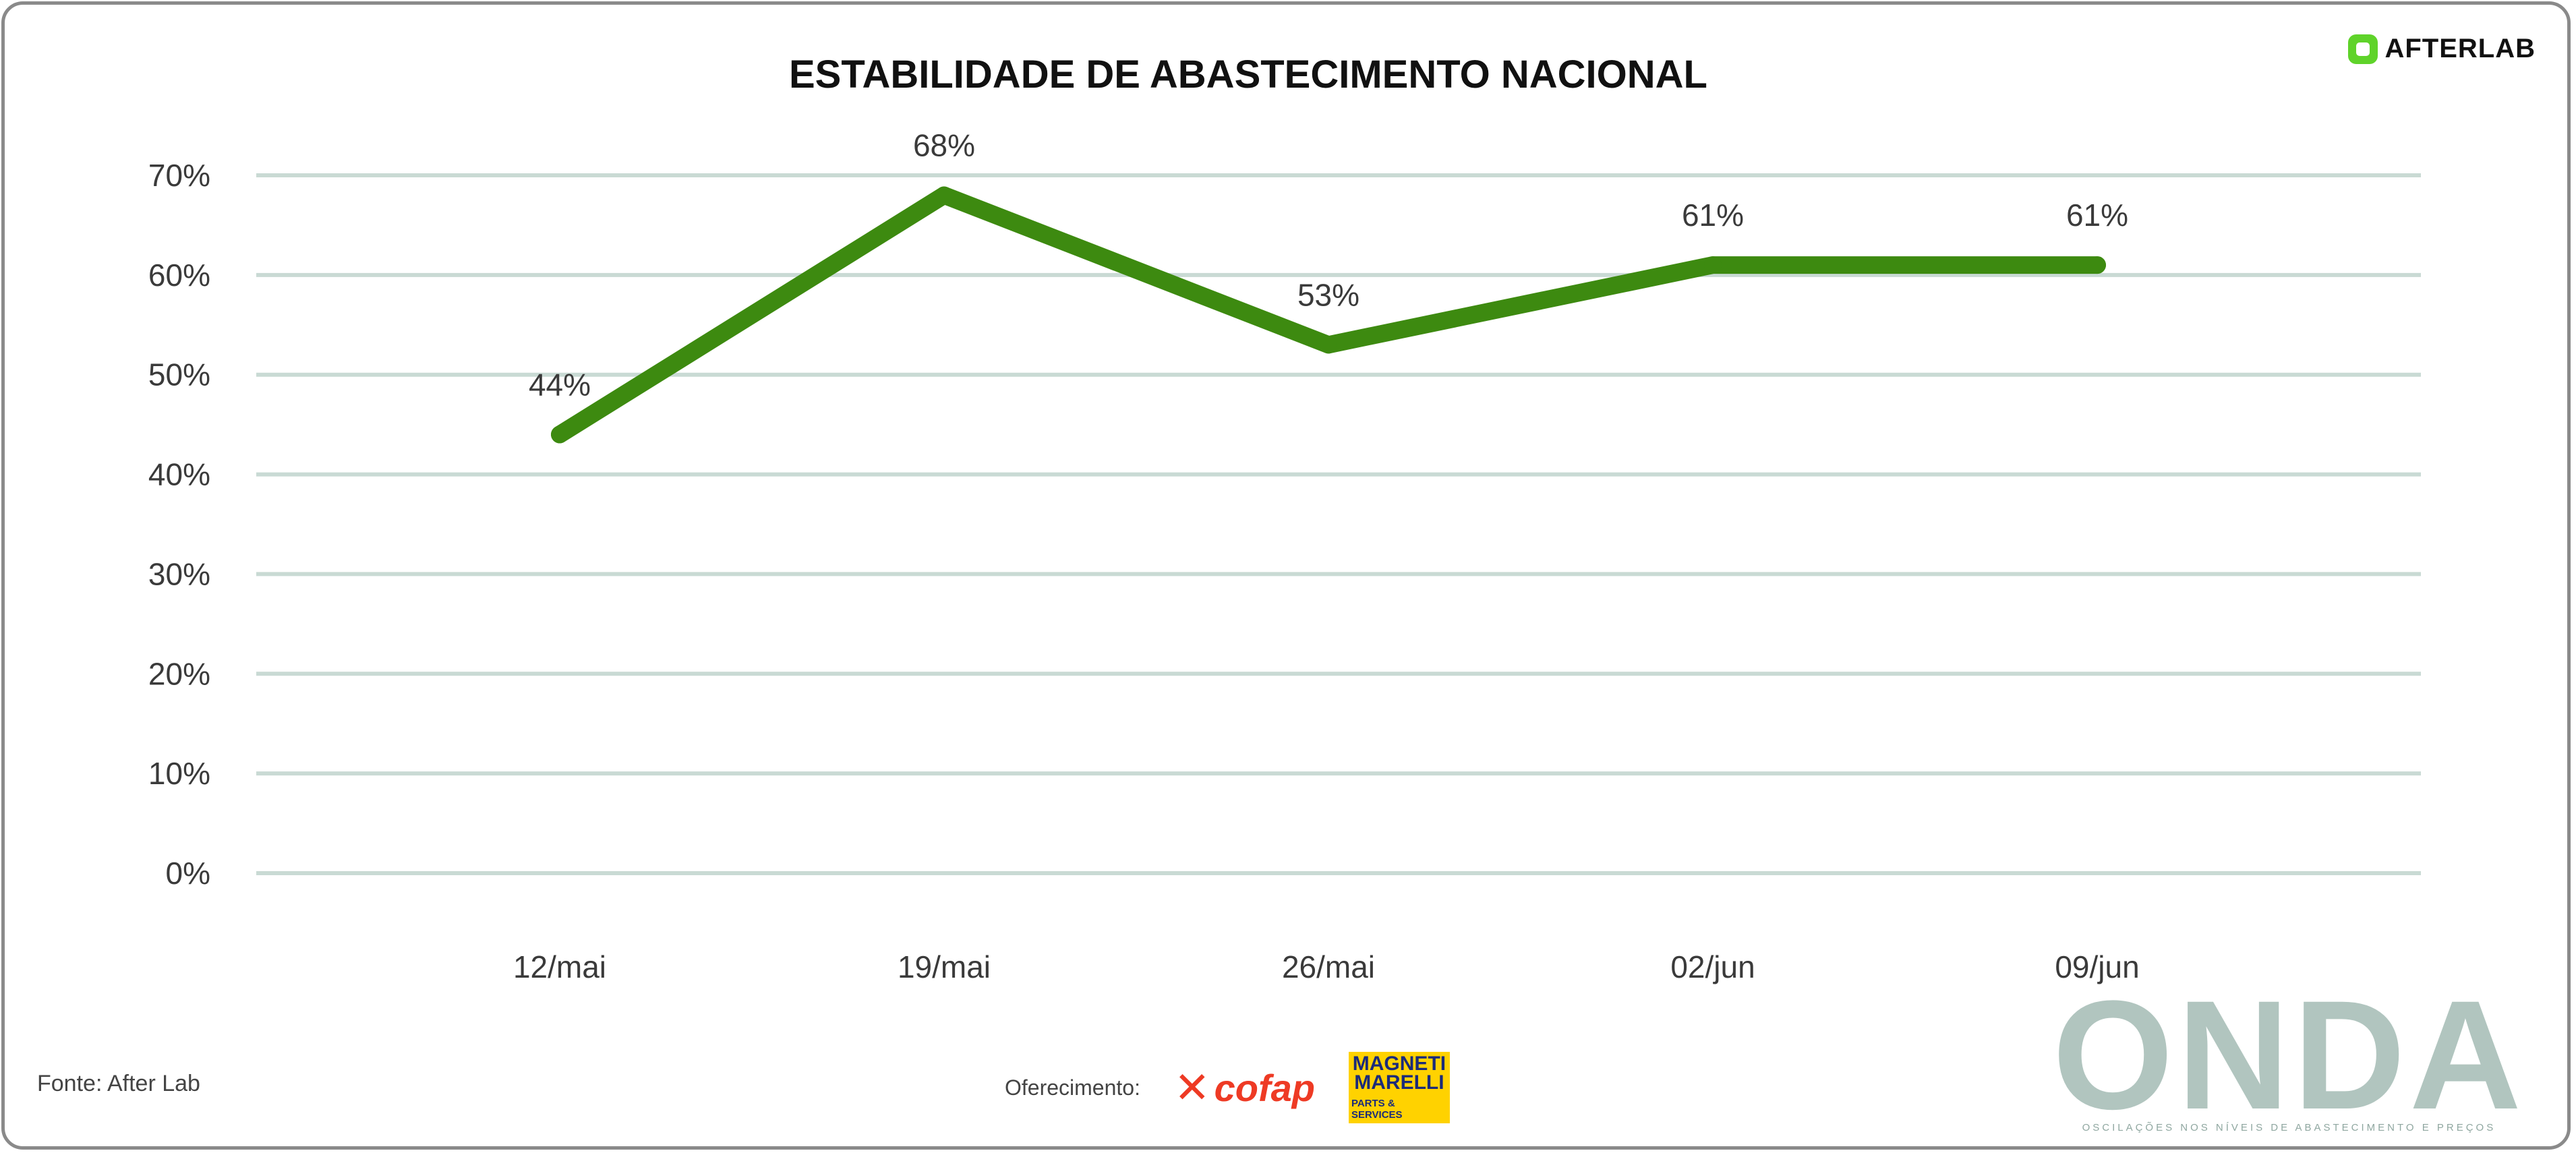 Image resolution: width=2576 pixels, height=1155 pixels. Describe the element at coordinates (179, 673) in the screenshot. I see `y-tick-label: 20%` at that location.